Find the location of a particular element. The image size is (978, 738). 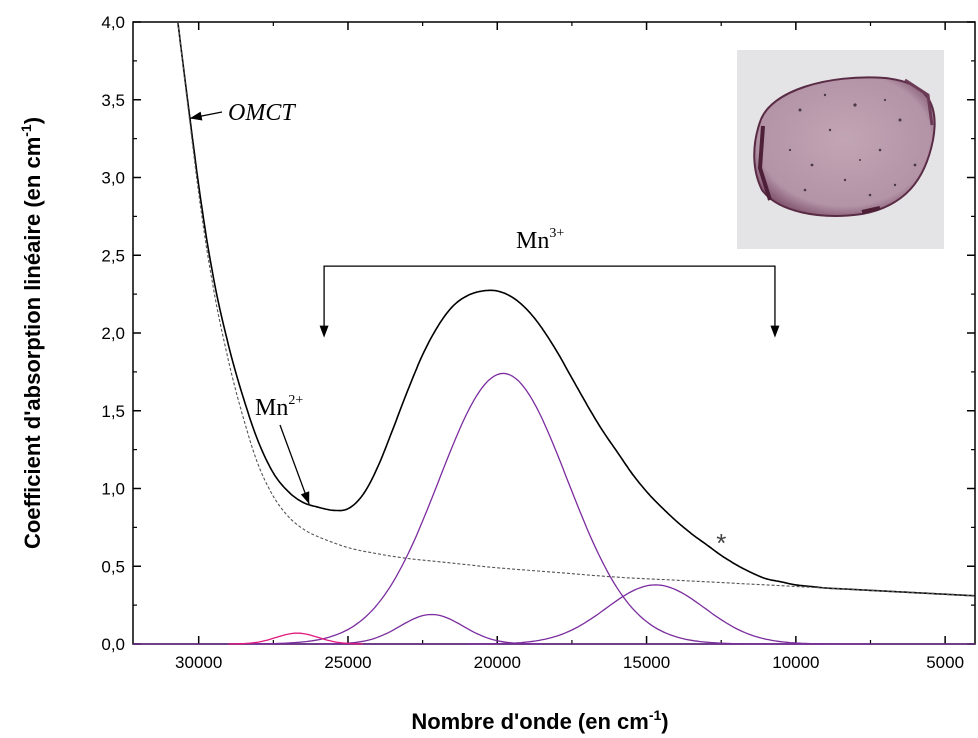

x-tick-label: 30000 is located at coordinates (198, 662).